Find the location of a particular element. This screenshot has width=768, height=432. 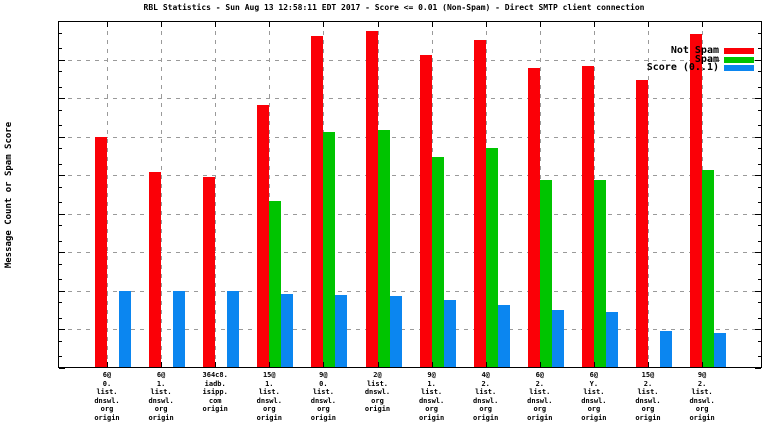

x-axis-label: 6@ Y. list. dnswl. org origin is located at coordinates (594, 396).